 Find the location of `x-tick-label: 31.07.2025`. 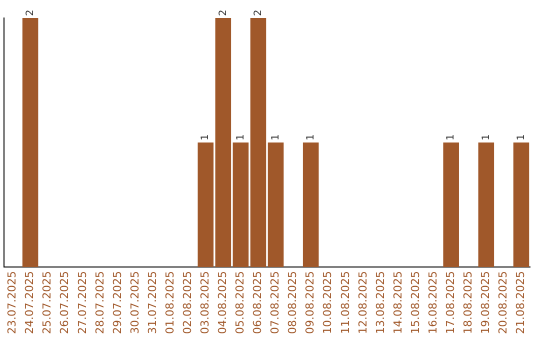

x-tick-label: 31.07.2025 is located at coordinates (152, 302).